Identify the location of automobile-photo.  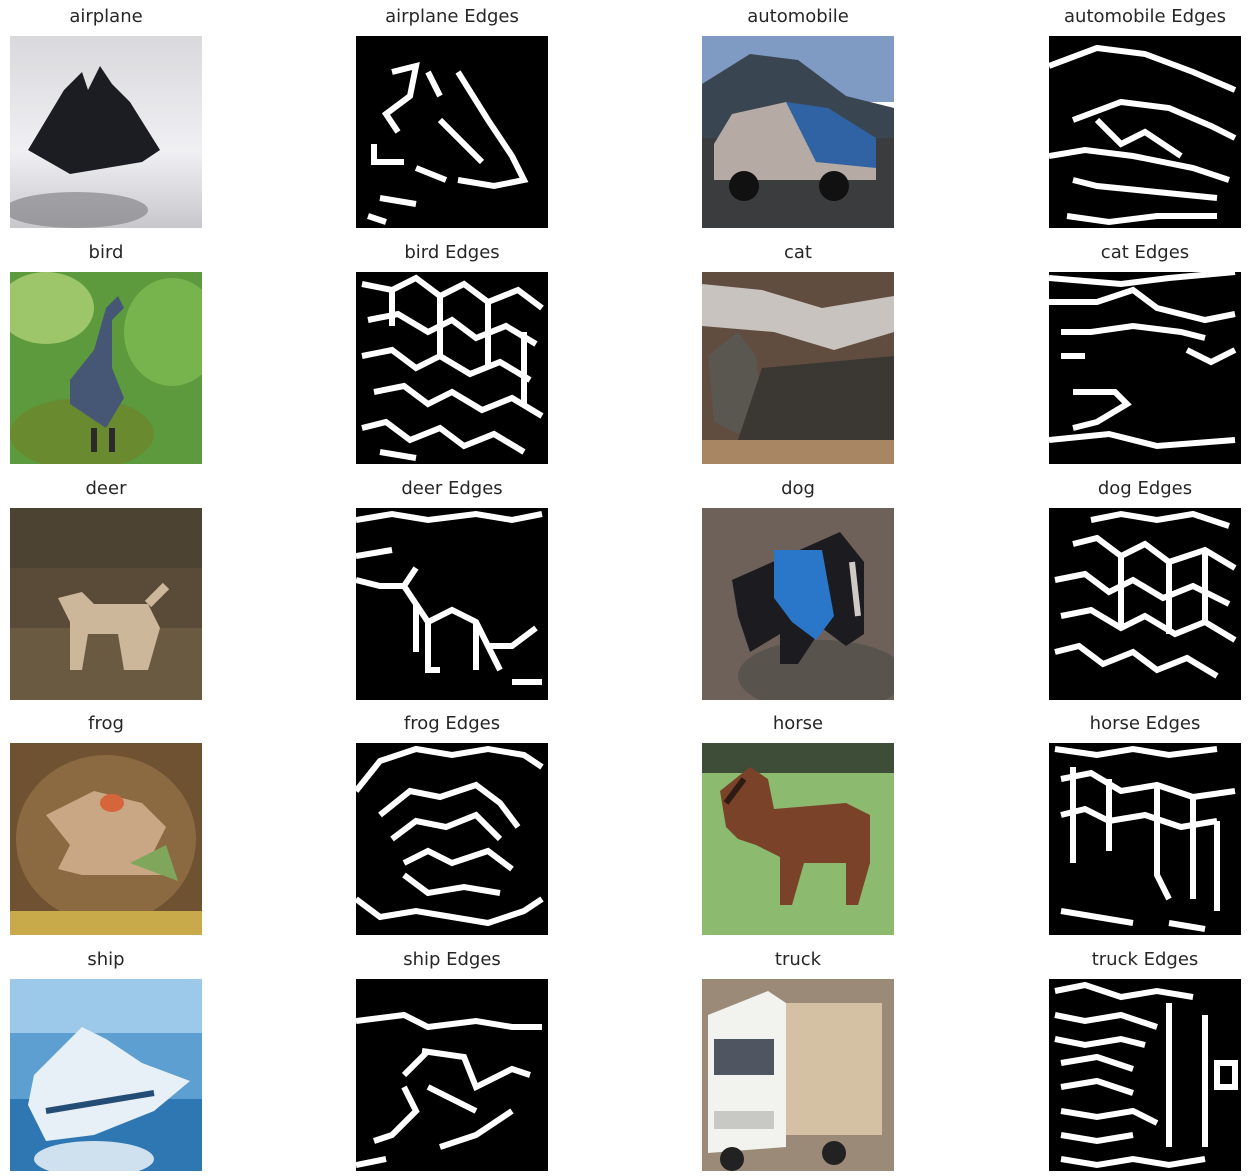
(798, 132).